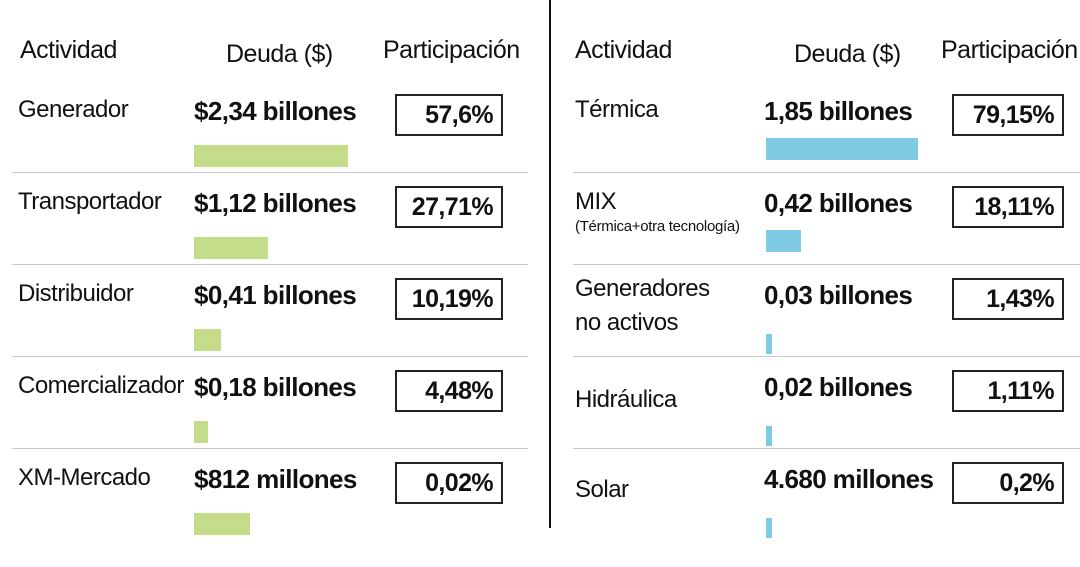 The height and width of the screenshot is (567, 1080). I want to click on activity-label: Generadores no activos, so click(642, 306).